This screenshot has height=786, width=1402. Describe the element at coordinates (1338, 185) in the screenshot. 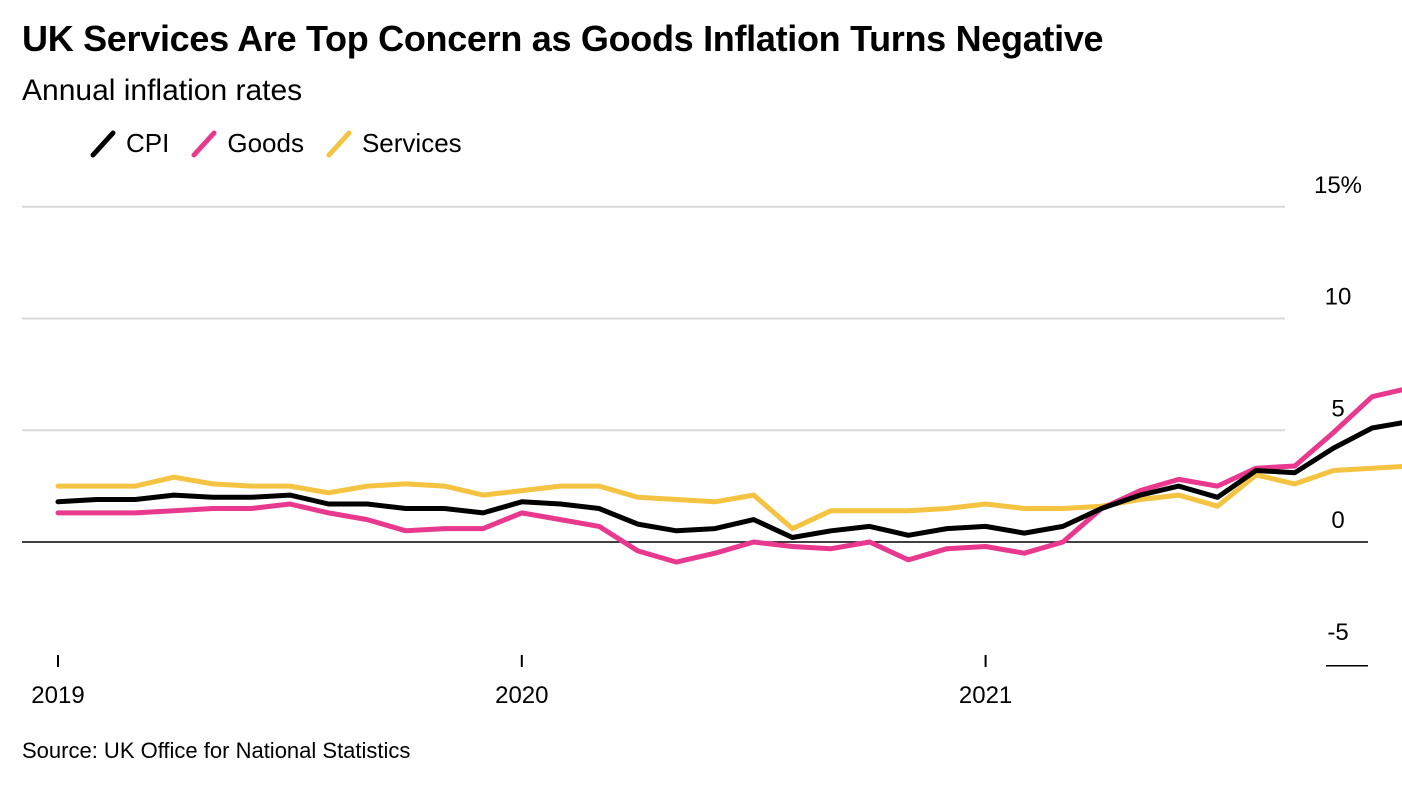

I see `y-tick-label-15: 15%` at that location.